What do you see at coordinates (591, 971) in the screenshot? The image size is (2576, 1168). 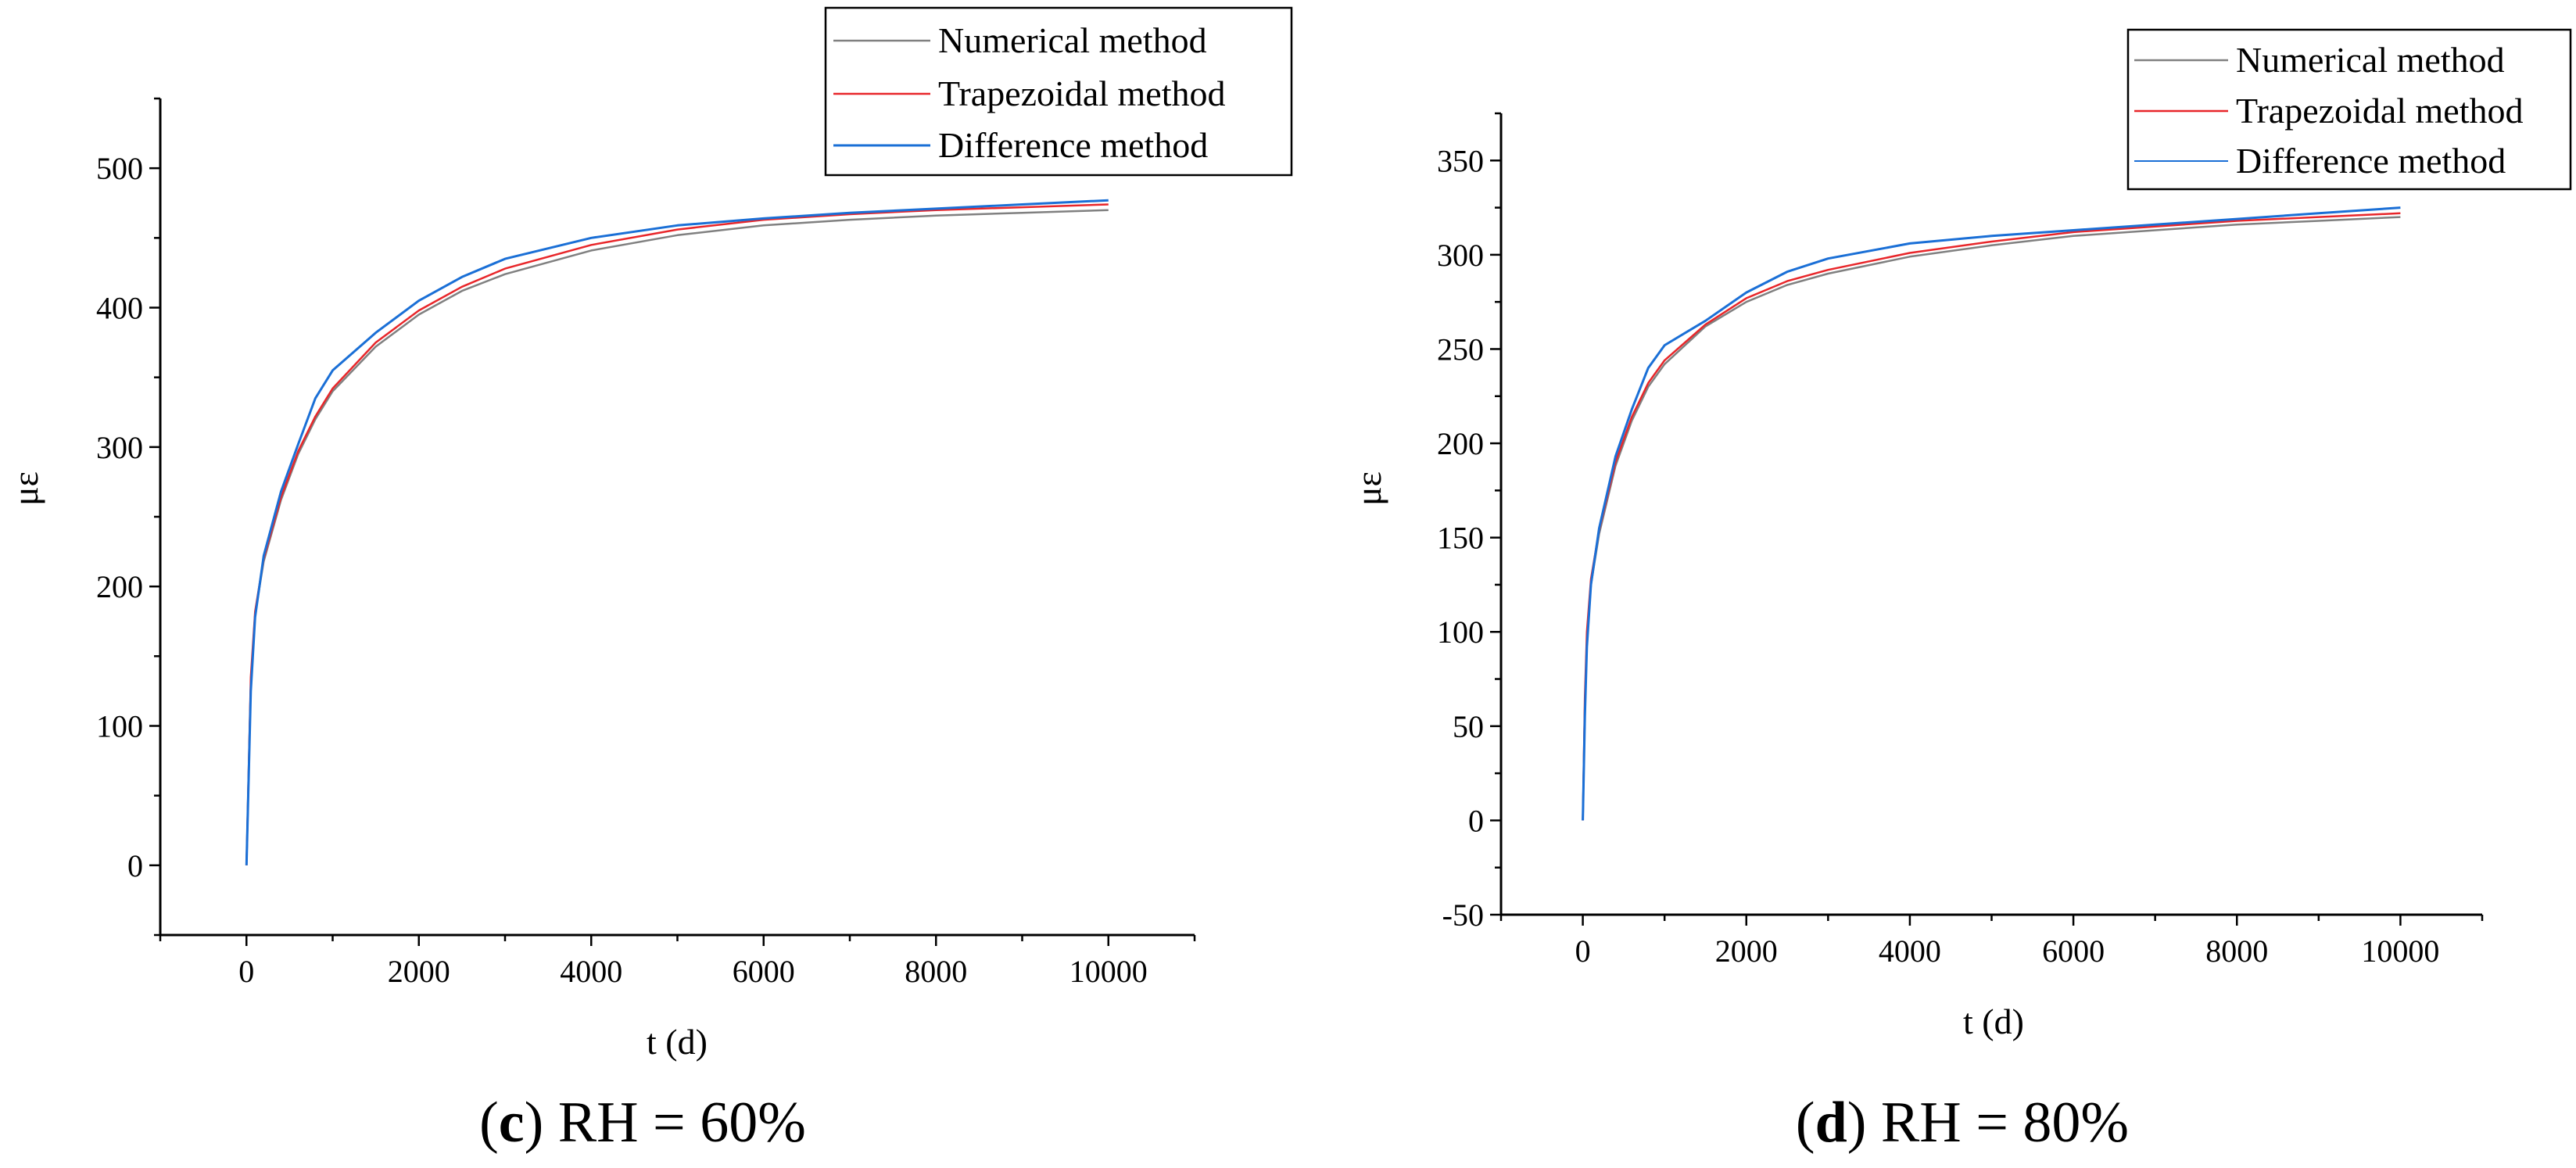 I see `x-tick-label-c: 4000` at bounding box center [591, 971].